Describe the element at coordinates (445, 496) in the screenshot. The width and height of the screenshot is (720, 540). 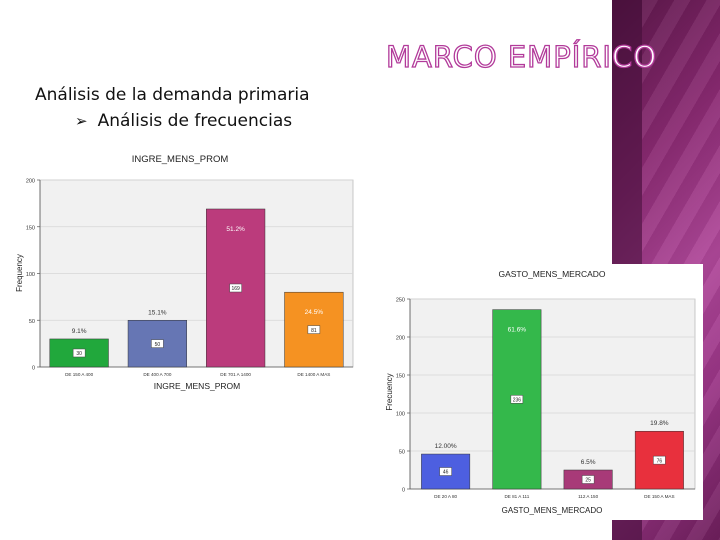
I see `c2-category-label: DE 20 A 80` at that location.